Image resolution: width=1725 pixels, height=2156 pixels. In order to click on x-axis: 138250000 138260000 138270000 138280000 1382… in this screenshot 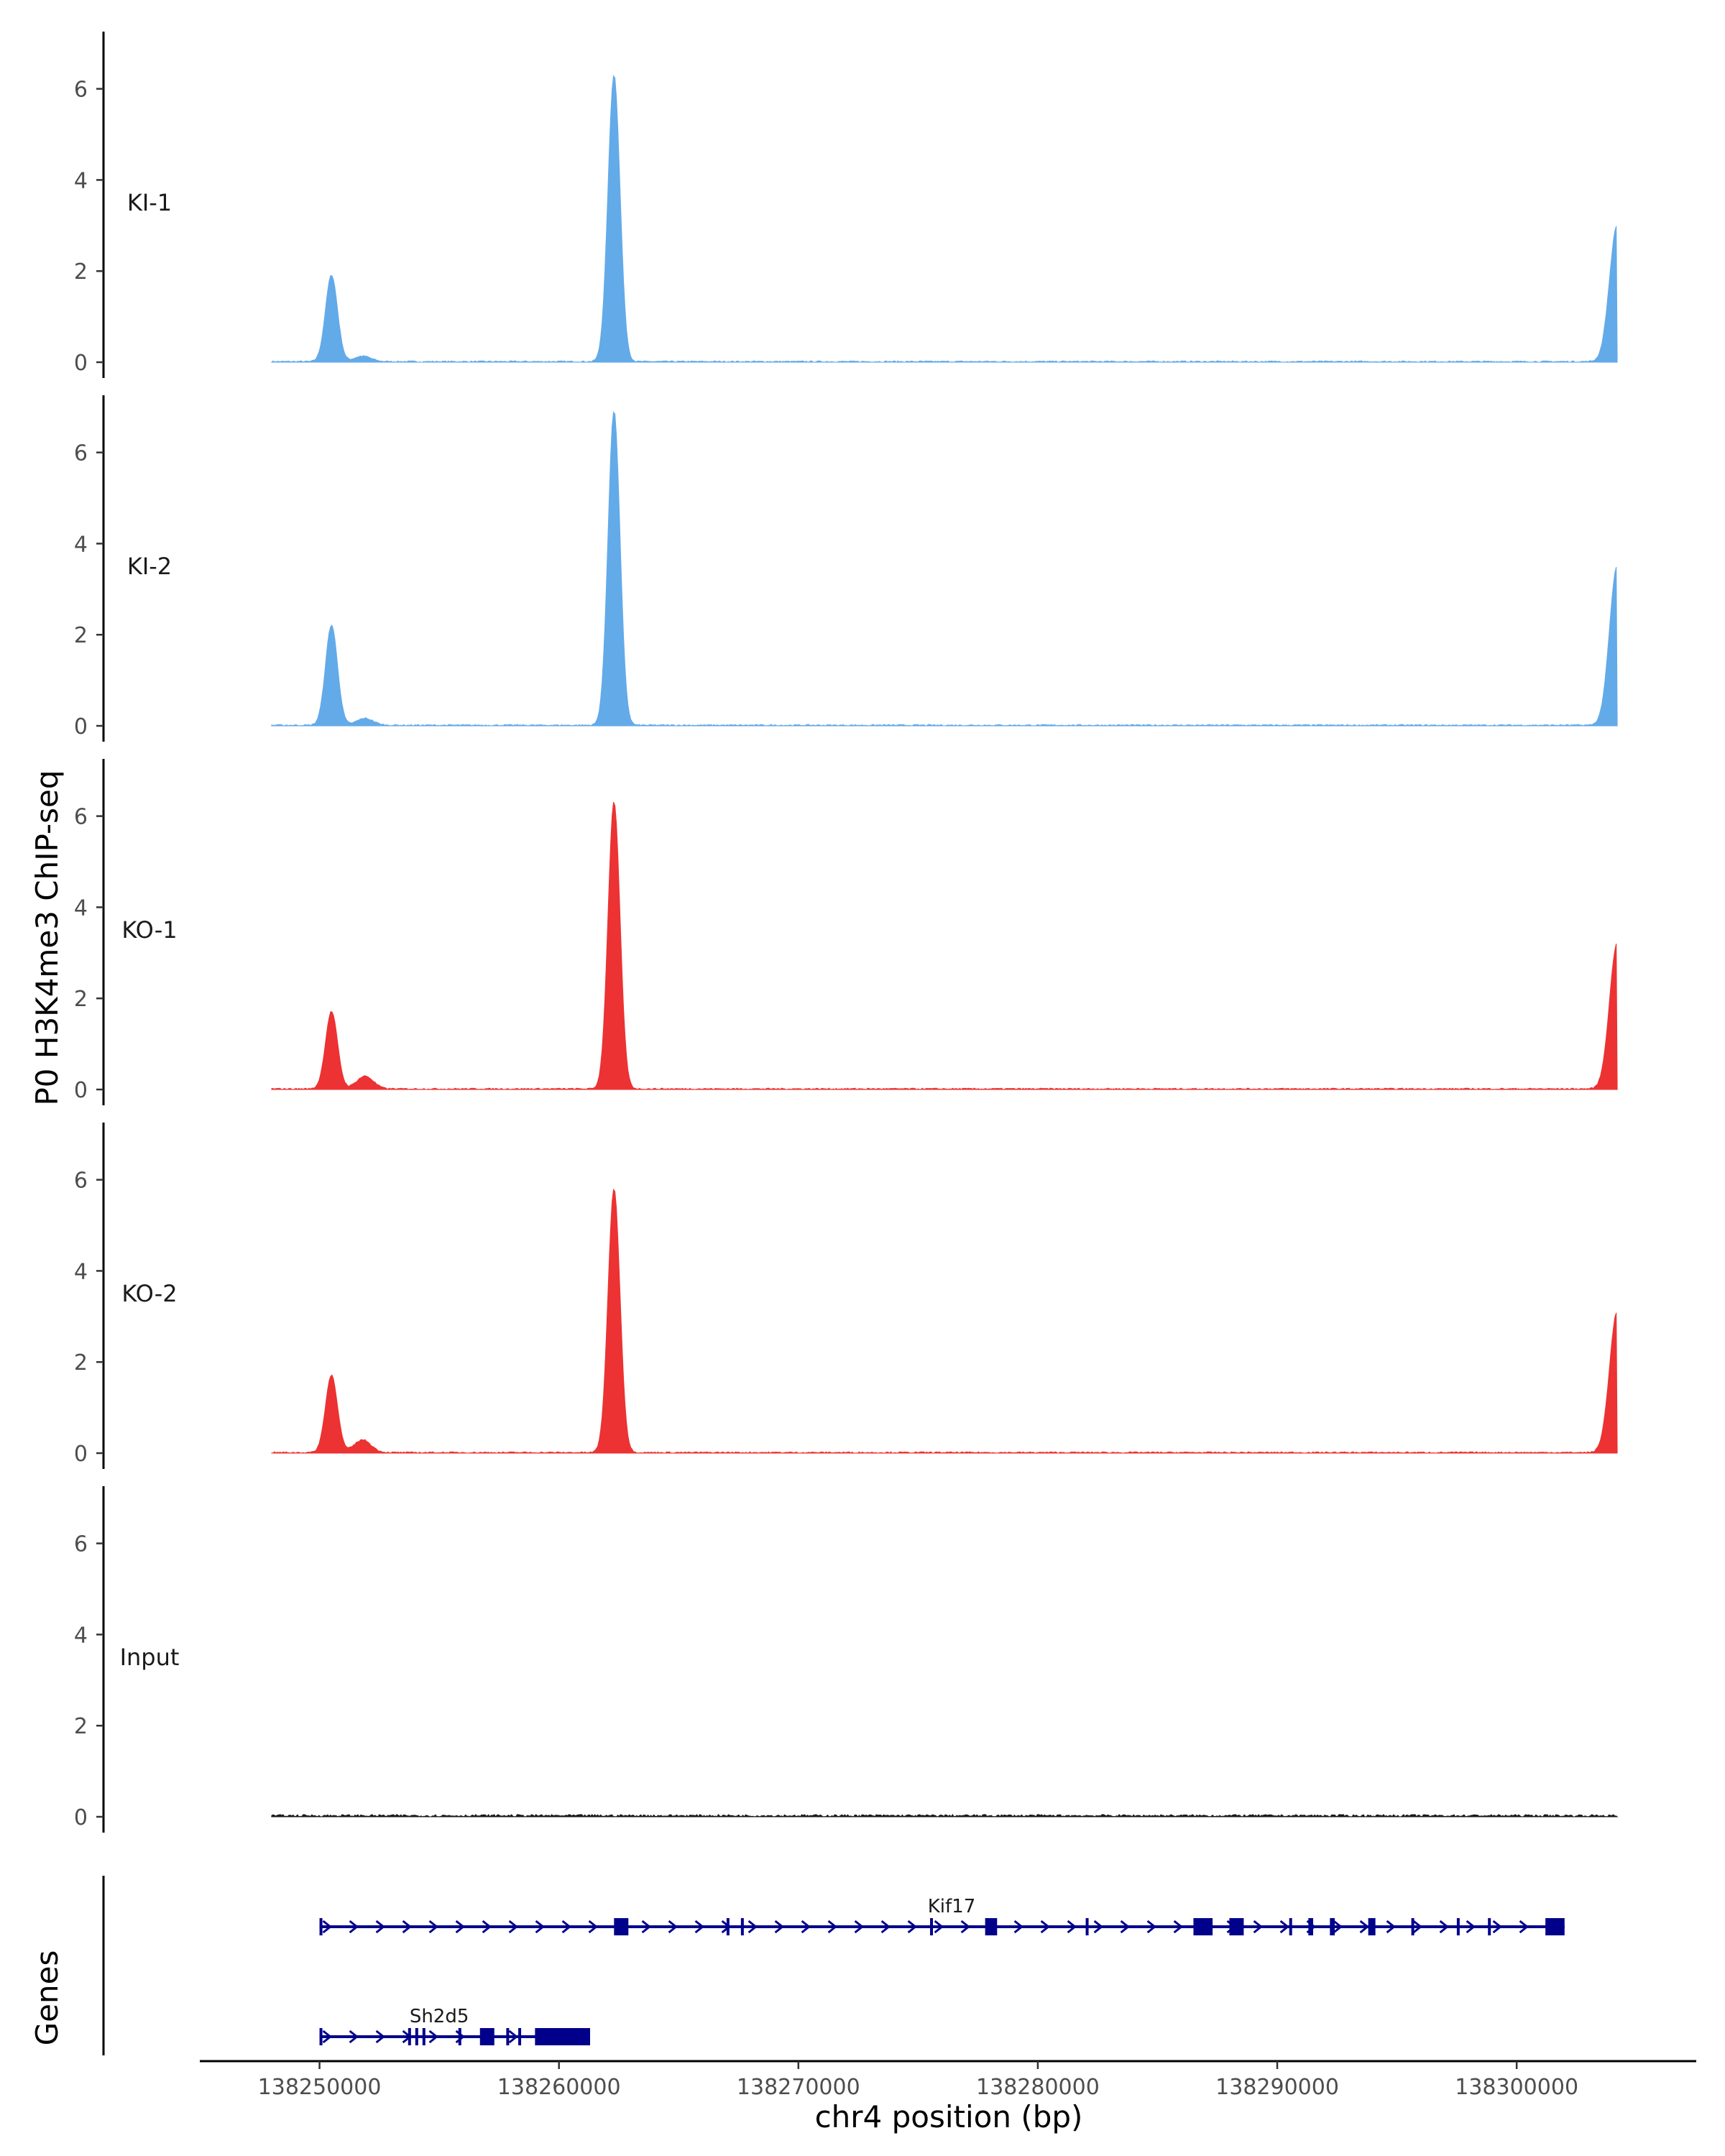, I will do `click(948, 2080)`.